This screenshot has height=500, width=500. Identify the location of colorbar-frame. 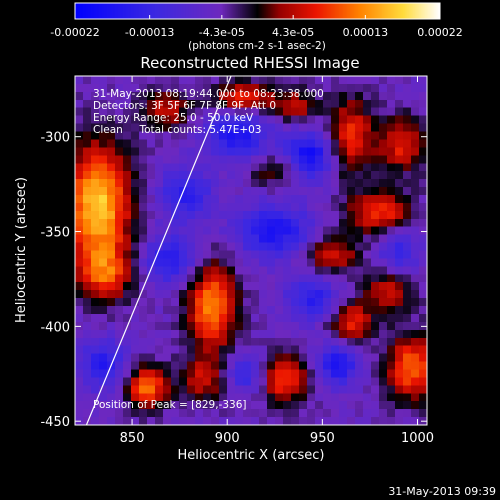
(257, 11).